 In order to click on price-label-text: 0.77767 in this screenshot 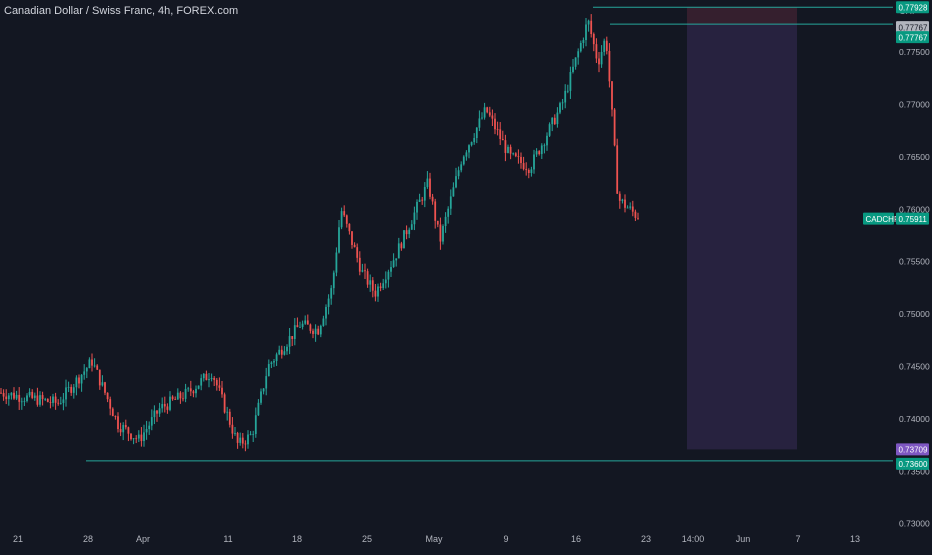, I will do `click(913, 27)`.